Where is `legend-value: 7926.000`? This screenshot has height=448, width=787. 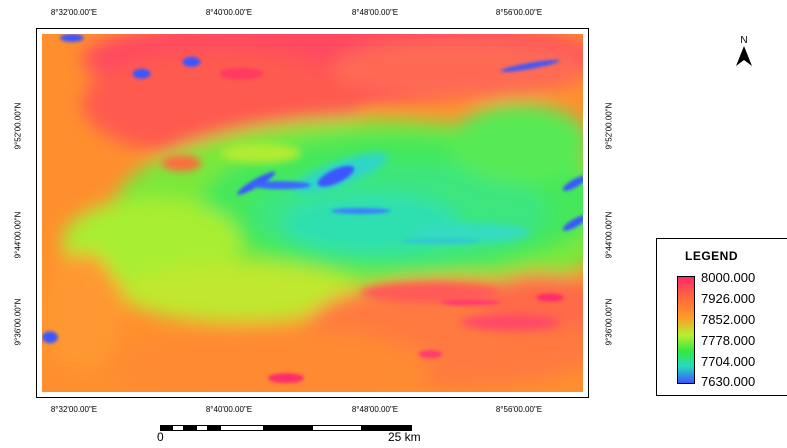
legend-value: 7926.000 is located at coordinates (728, 298).